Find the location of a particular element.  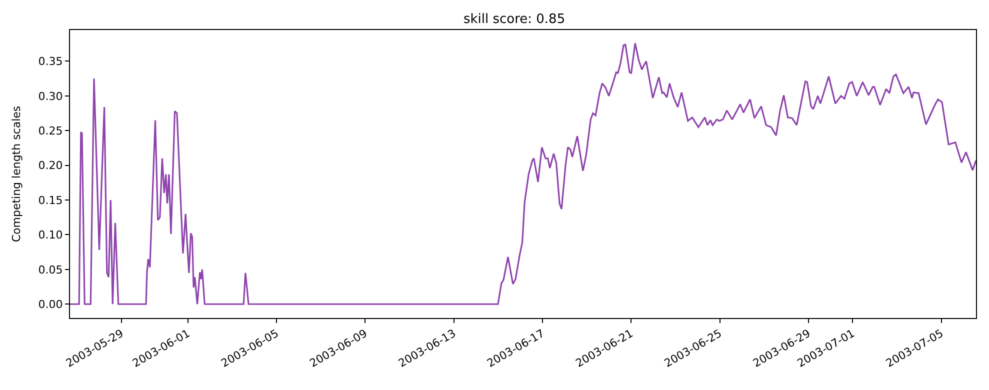

y-tick-label: 0.20 is located at coordinates (50, 165).